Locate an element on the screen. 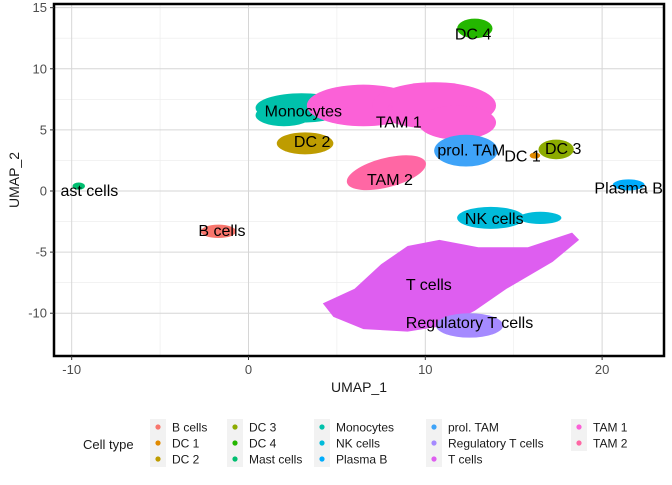 This screenshot has width=672, height=485. legend-label: DC 2 is located at coordinates (186, 460).